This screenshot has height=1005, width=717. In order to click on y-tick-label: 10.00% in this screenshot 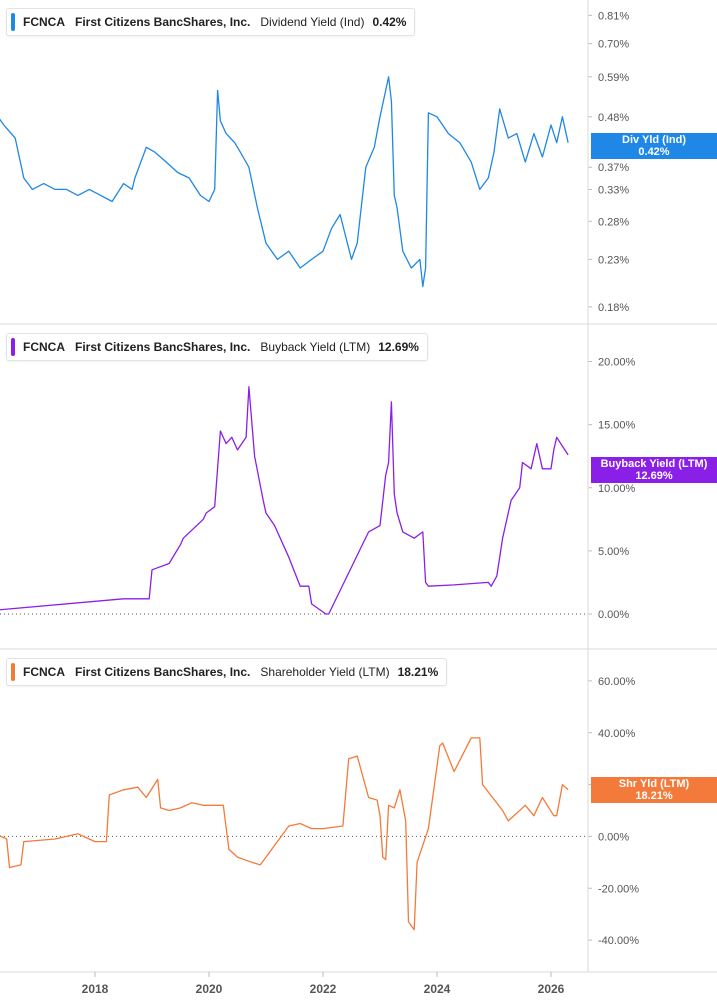, I will do `click(617, 489)`.